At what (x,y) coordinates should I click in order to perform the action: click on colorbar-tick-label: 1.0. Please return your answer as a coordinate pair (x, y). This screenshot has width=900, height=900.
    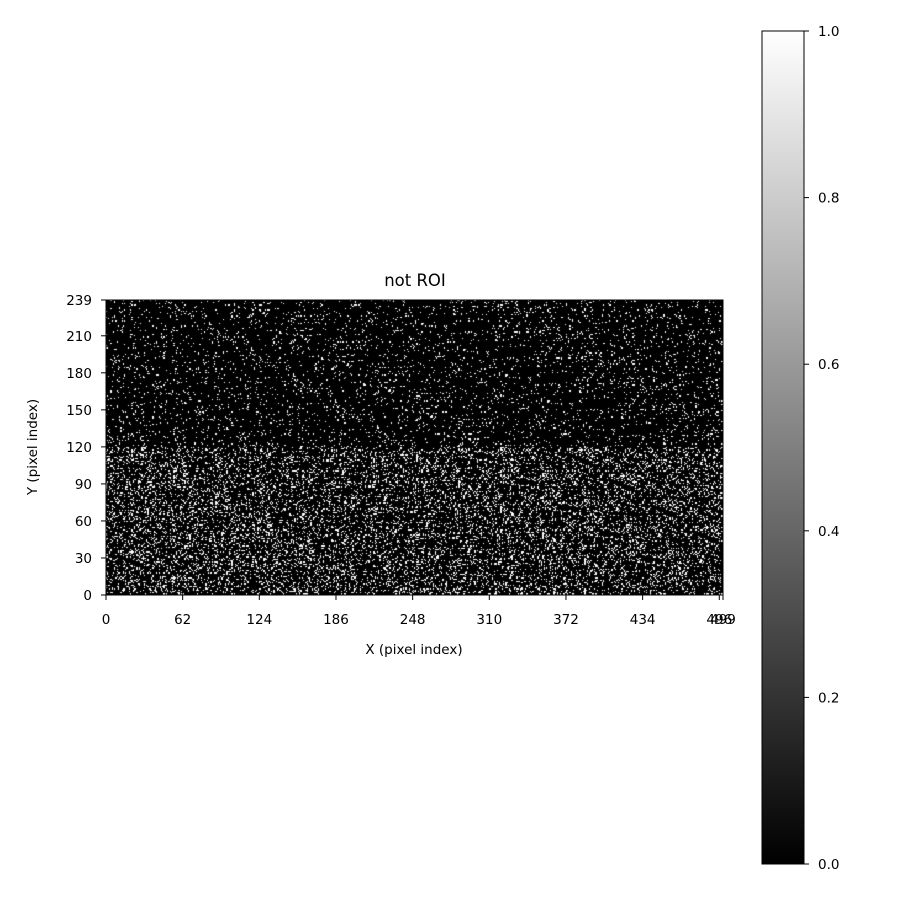
    Looking at the image, I should click on (828, 32).